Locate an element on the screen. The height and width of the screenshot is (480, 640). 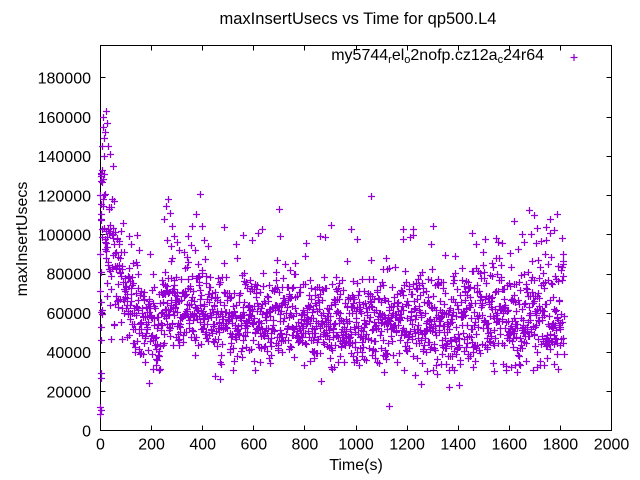
svg-text: 1000 is located at coordinates (356, 445).